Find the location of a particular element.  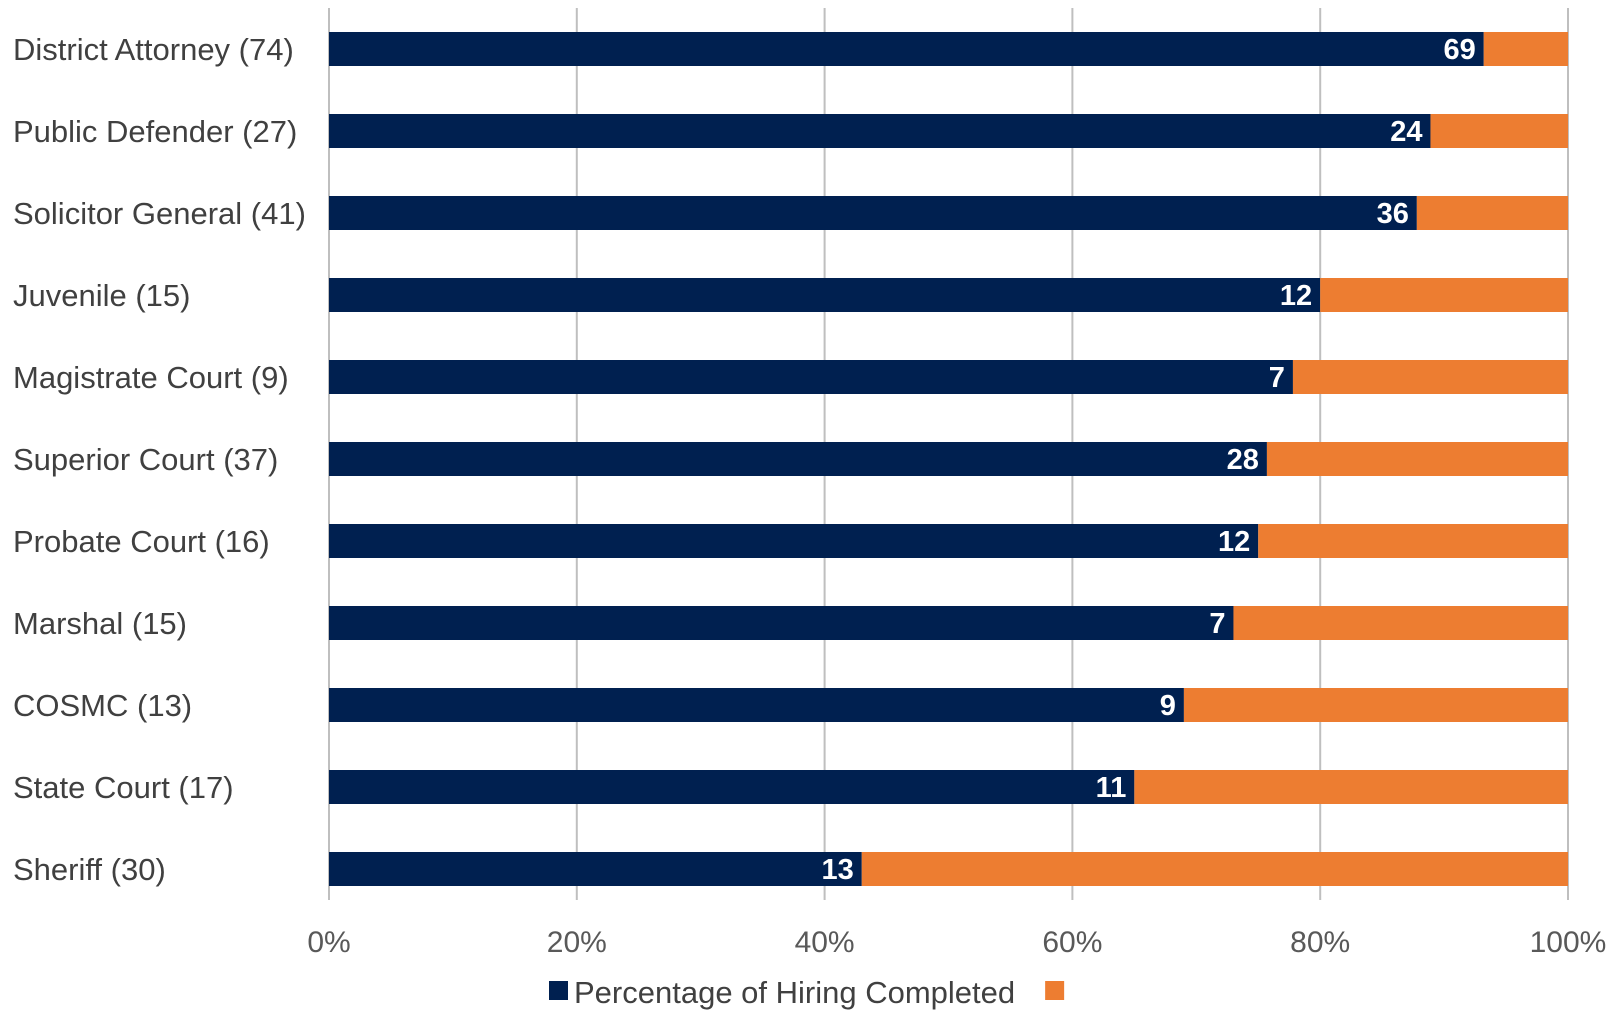

category-label: Juvenile (15) is located at coordinates (101, 295).